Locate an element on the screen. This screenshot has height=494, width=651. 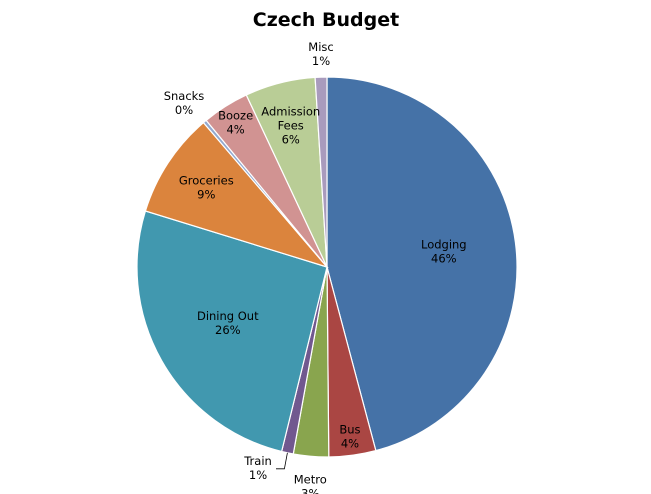
slice-category-label: Fees is located at coordinates (291, 125).